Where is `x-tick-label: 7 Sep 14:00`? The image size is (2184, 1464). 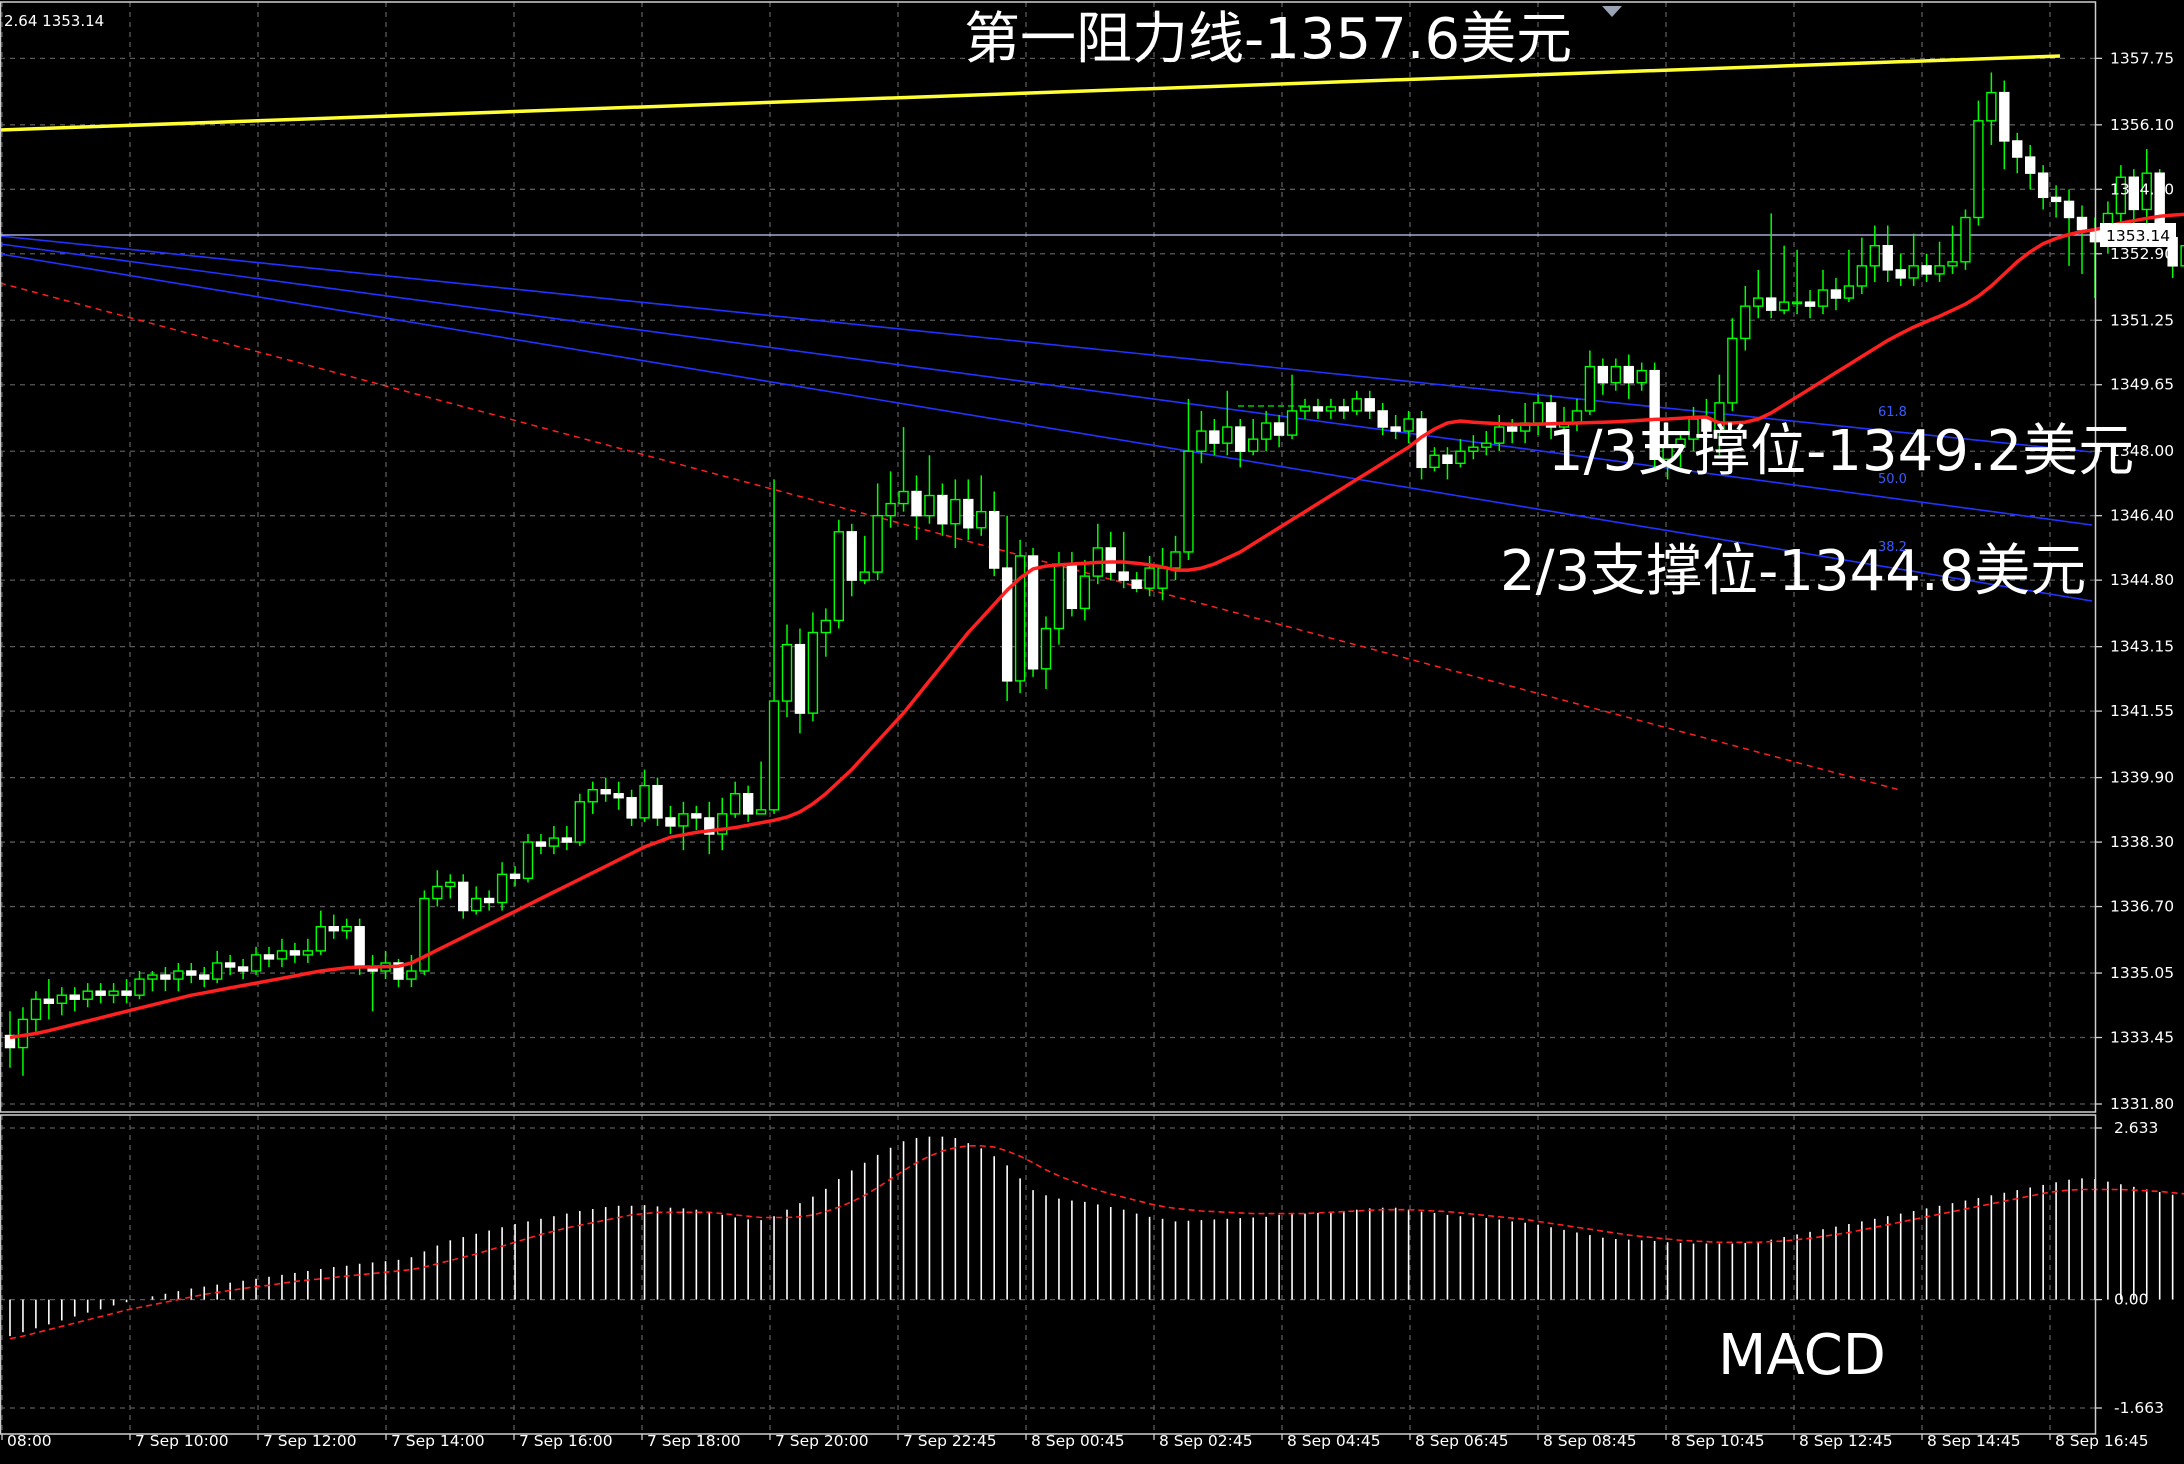
x-tick-label: 7 Sep 14:00 is located at coordinates (438, 1441).